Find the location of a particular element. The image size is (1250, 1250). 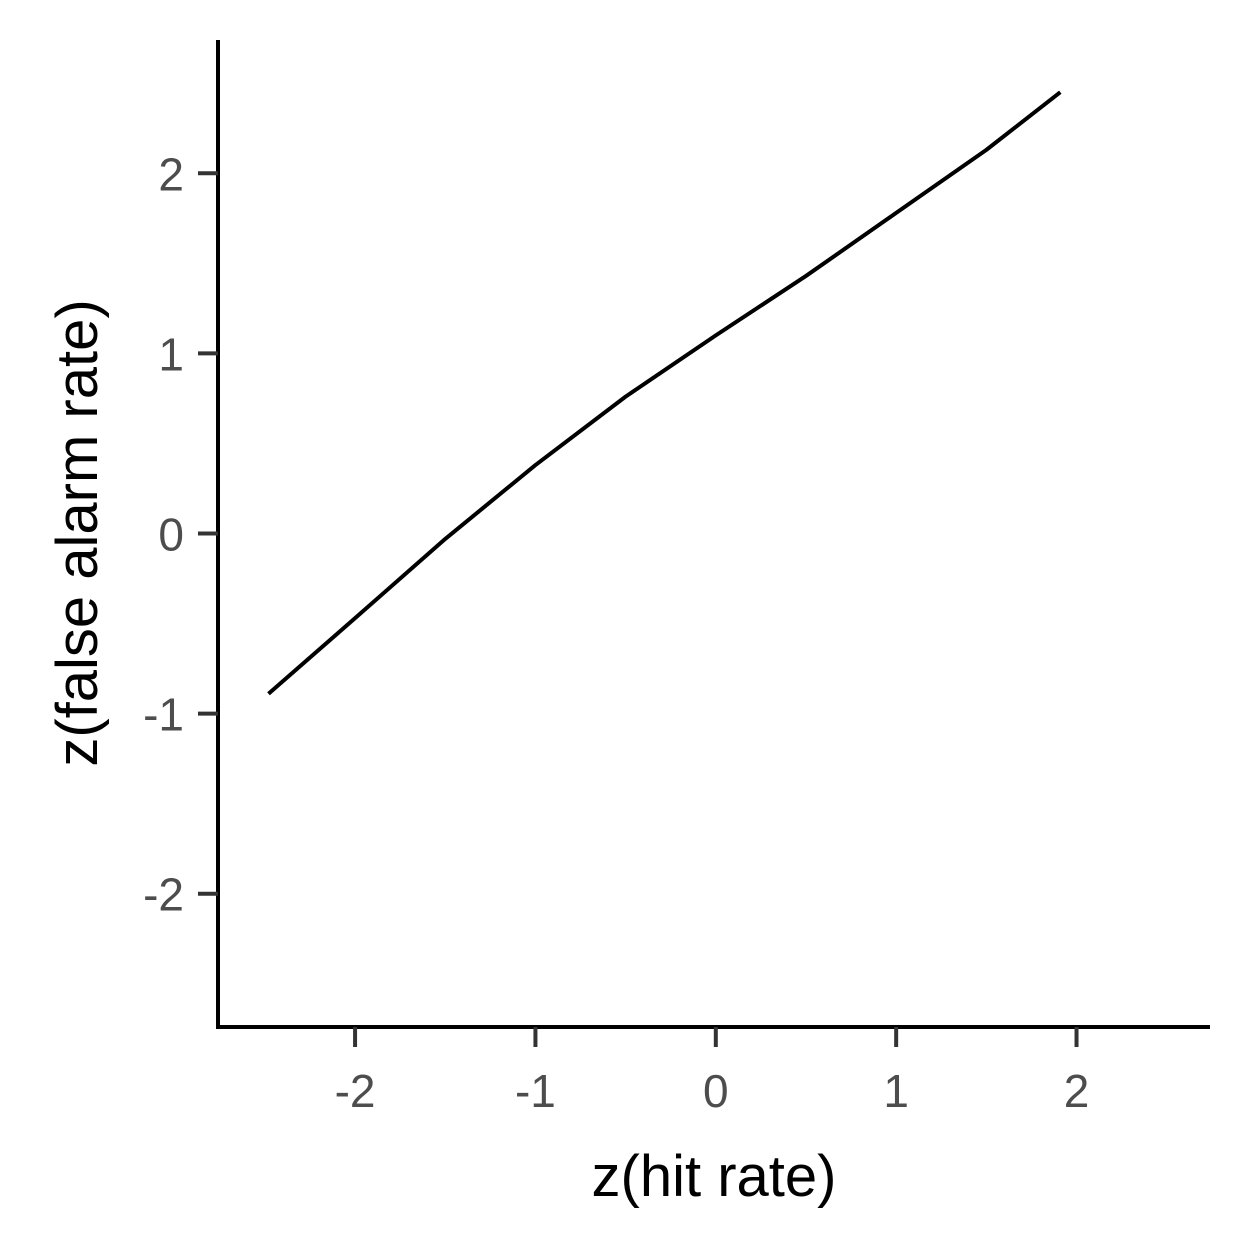

y-axis-title: z(false alarm rate) is located at coordinates (77, 532).